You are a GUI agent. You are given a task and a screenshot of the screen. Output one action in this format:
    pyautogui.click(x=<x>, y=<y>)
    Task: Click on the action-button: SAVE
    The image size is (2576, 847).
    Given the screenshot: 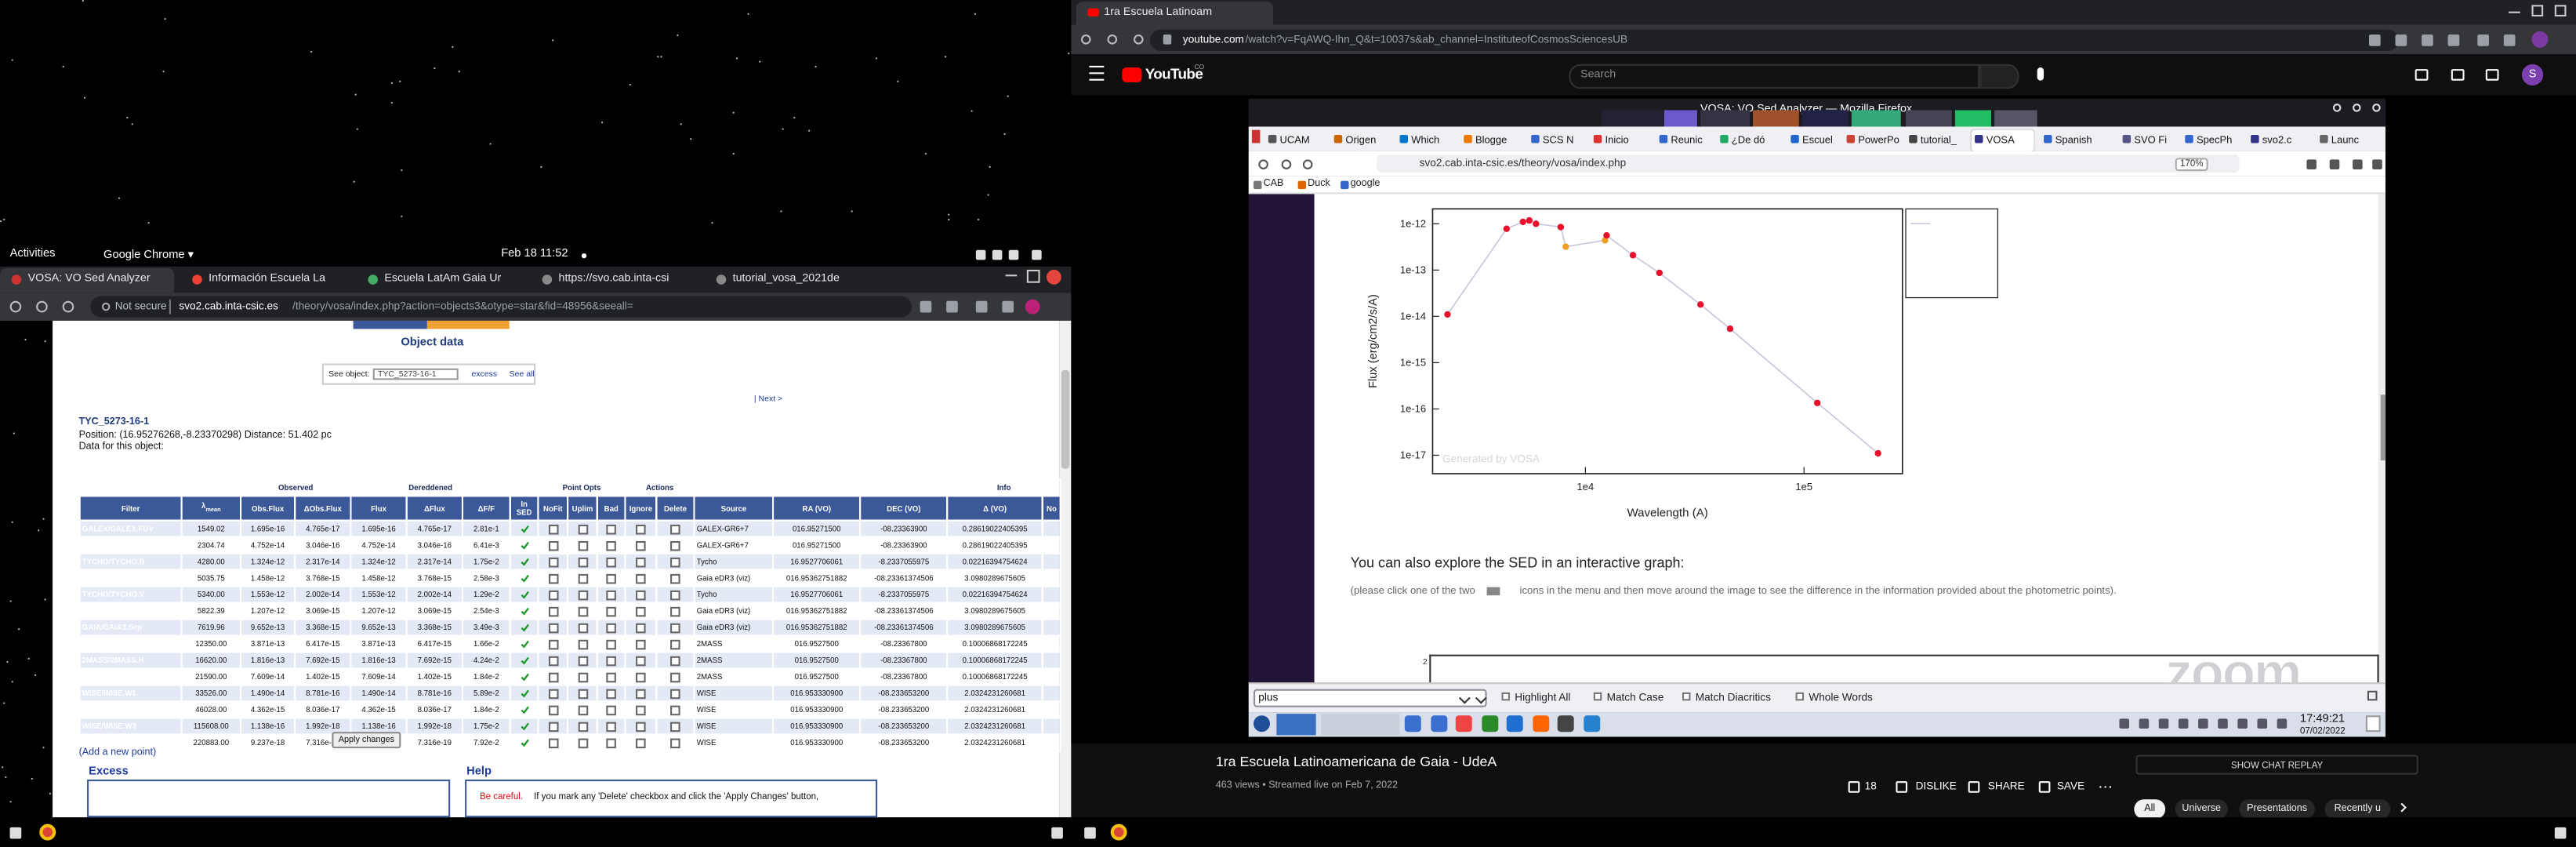 What is the action you would take?
    pyautogui.click(x=2071, y=787)
    